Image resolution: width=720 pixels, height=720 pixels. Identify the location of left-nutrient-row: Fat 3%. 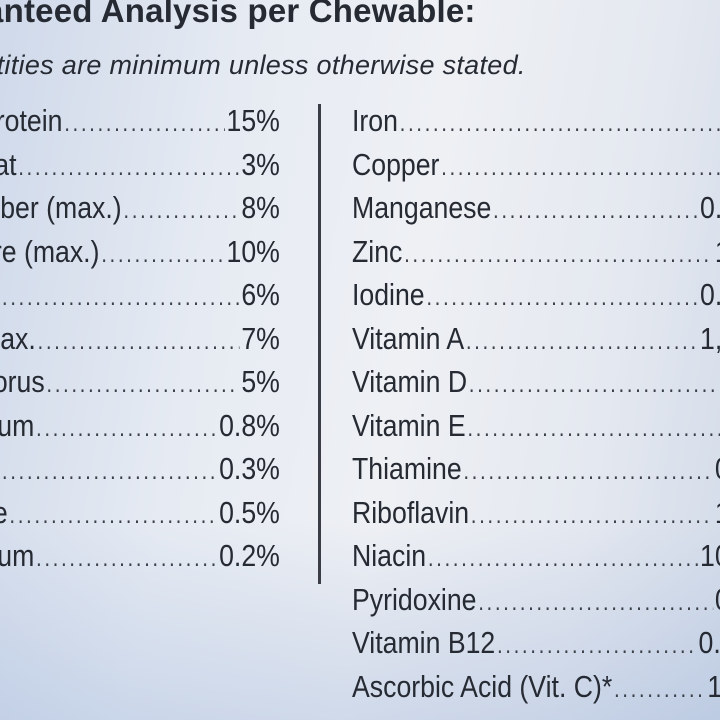
(140, 169).